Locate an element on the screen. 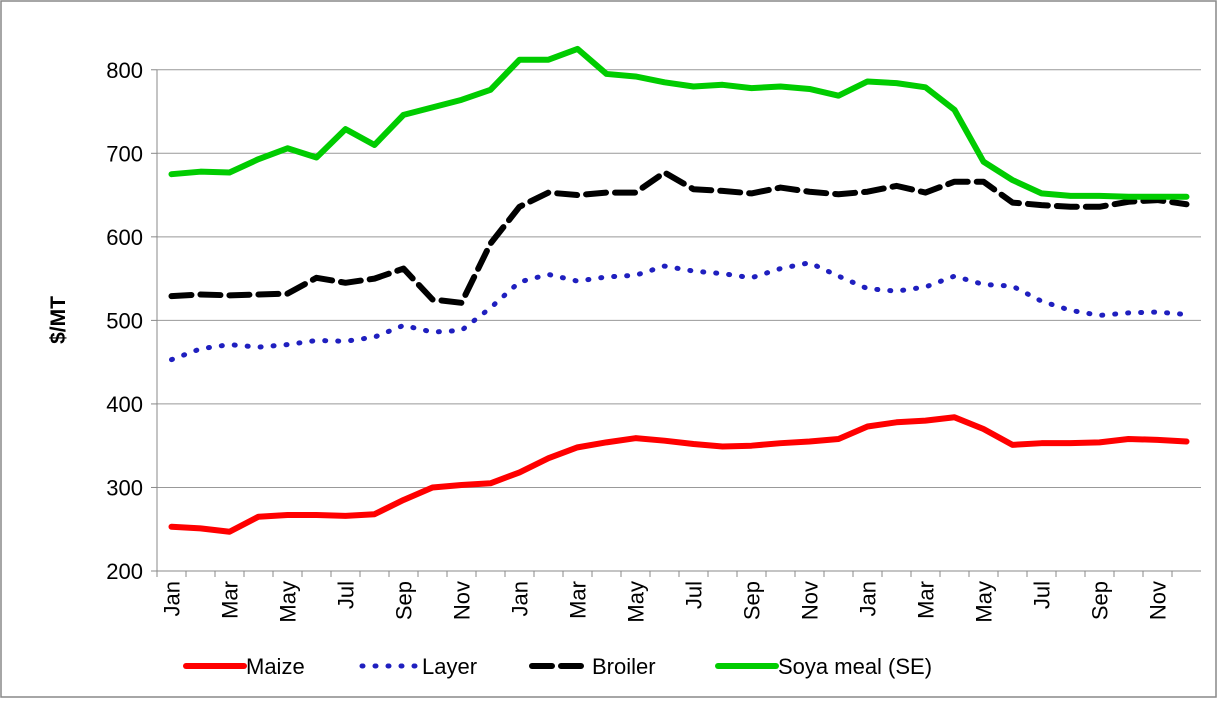 The width and height of the screenshot is (1217, 703). y-tick-label: 600 is located at coordinates (124, 237).